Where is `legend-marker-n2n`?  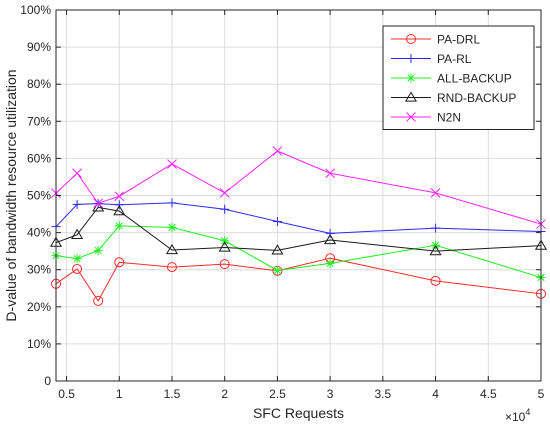 legend-marker-n2n is located at coordinates (411, 117).